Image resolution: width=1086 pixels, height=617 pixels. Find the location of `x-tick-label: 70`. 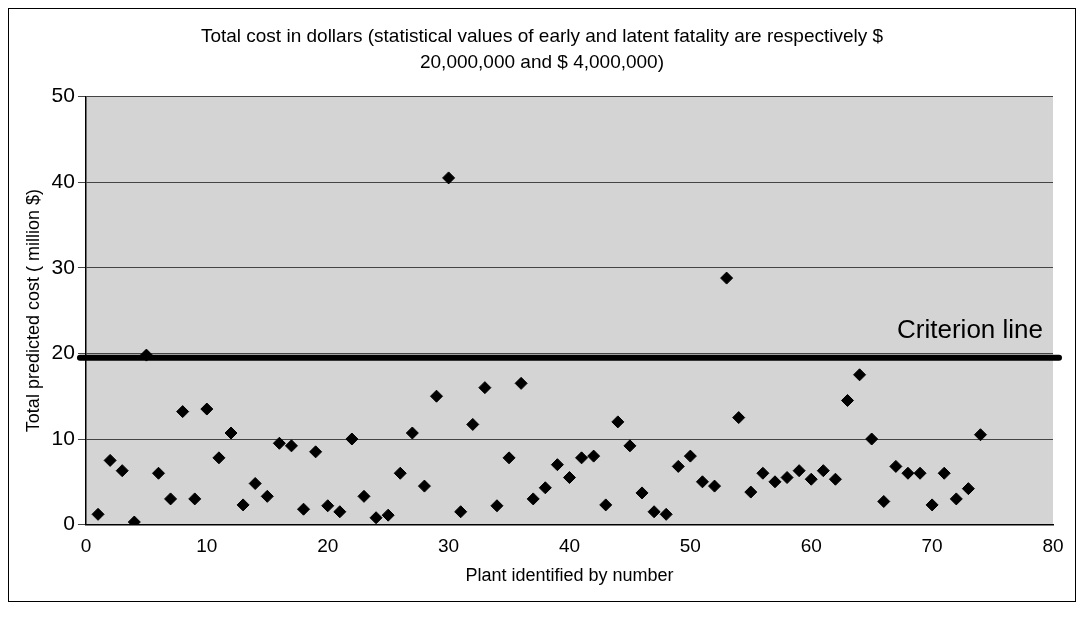

x-tick-label: 70 is located at coordinates (932, 546).